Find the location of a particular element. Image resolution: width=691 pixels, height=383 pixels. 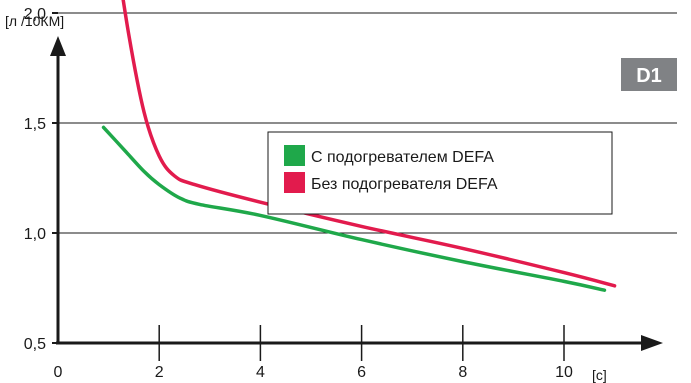

x-tick-label: 6 is located at coordinates (361, 372).